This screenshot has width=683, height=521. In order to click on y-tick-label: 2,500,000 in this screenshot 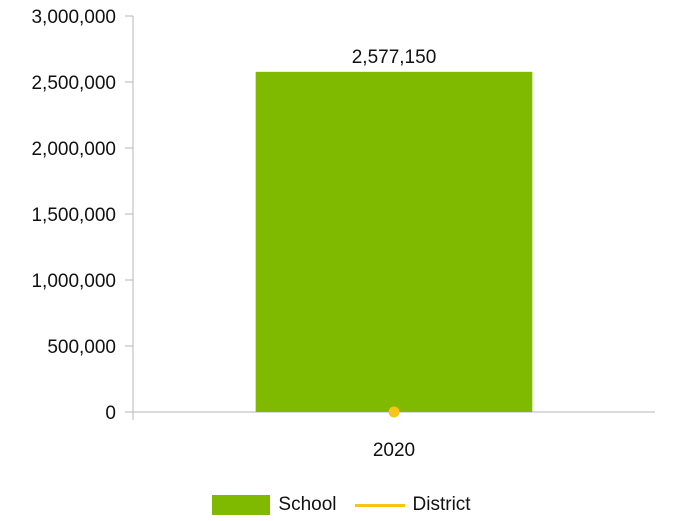, I will do `click(73, 83)`.